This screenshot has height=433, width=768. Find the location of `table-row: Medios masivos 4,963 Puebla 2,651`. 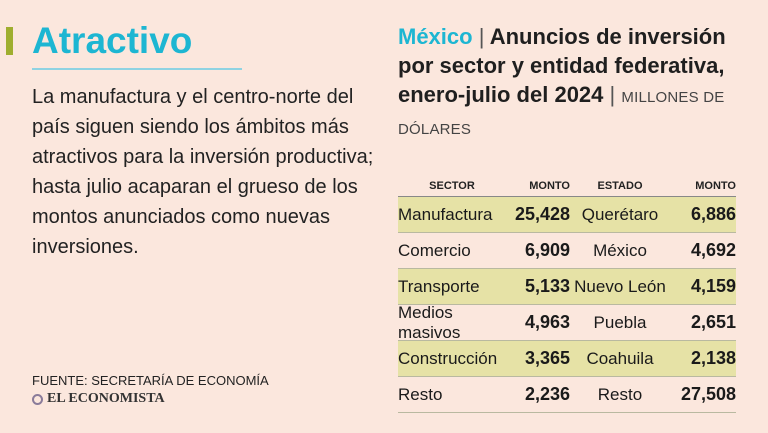

table-row: Medios masivos 4,963 Puebla 2,651 is located at coordinates (567, 322).